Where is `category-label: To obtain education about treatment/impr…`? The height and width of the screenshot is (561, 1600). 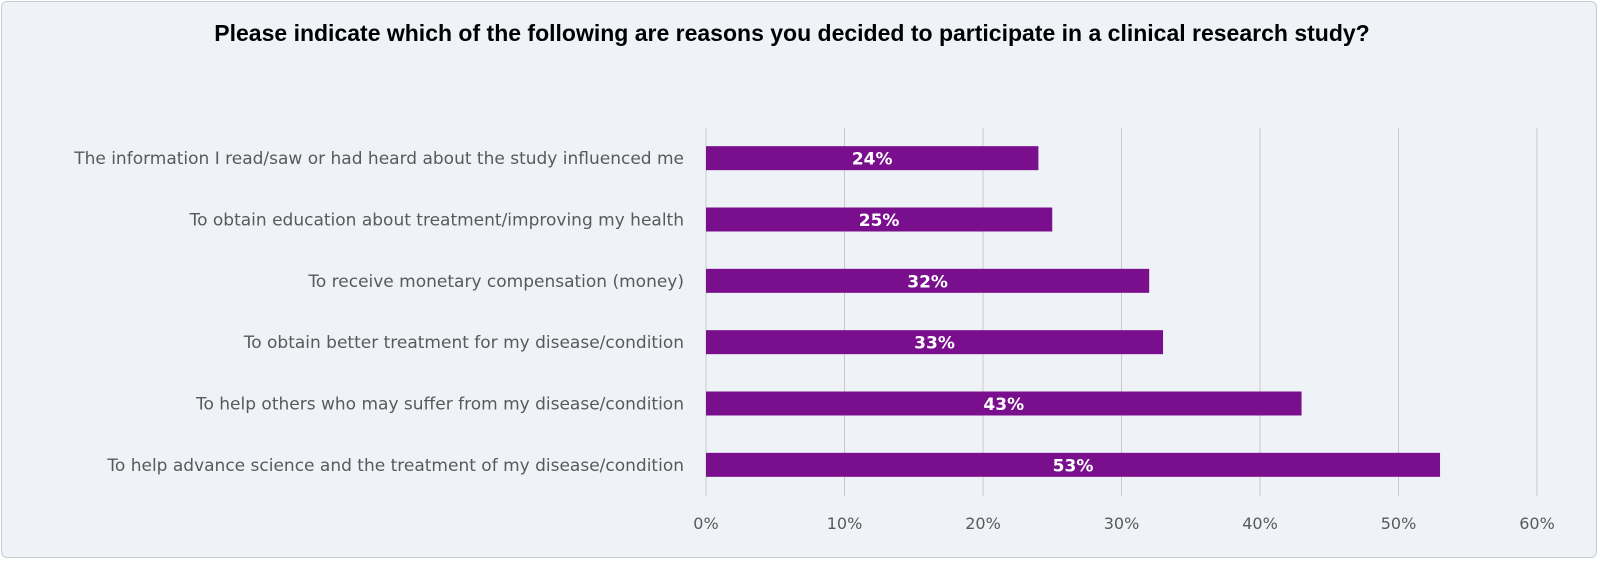 category-label: To obtain education about treatment/impr… is located at coordinates (436, 221).